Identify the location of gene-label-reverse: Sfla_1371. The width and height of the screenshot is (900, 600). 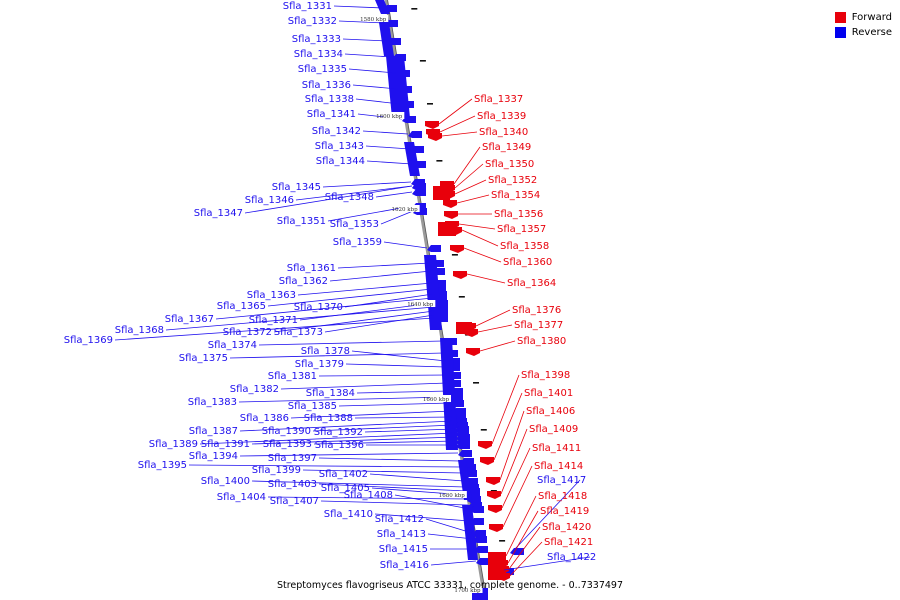
(273, 320).